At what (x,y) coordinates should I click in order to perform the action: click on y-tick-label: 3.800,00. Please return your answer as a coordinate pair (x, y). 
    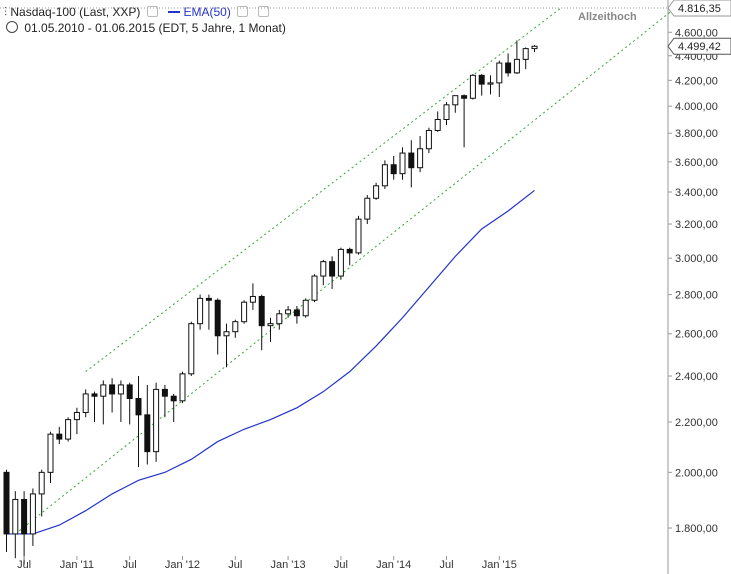
    Looking at the image, I should click on (696, 134).